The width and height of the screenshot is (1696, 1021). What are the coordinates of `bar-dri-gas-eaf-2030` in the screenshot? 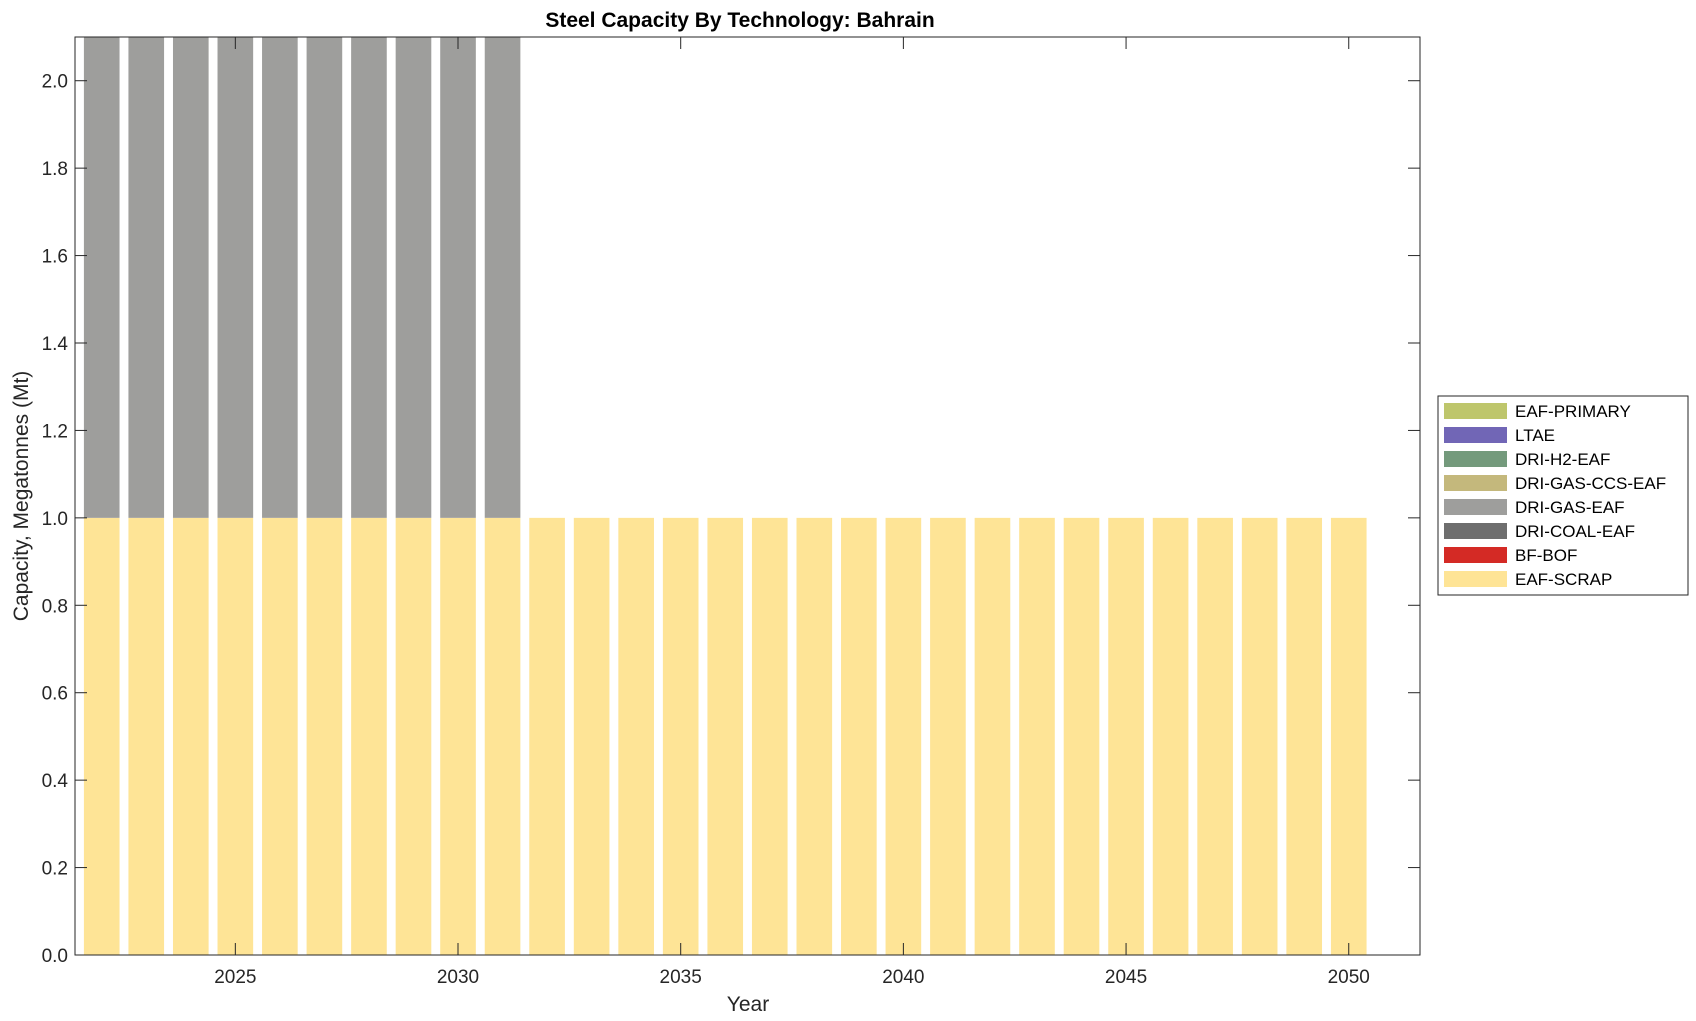 It's located at (458, 277).